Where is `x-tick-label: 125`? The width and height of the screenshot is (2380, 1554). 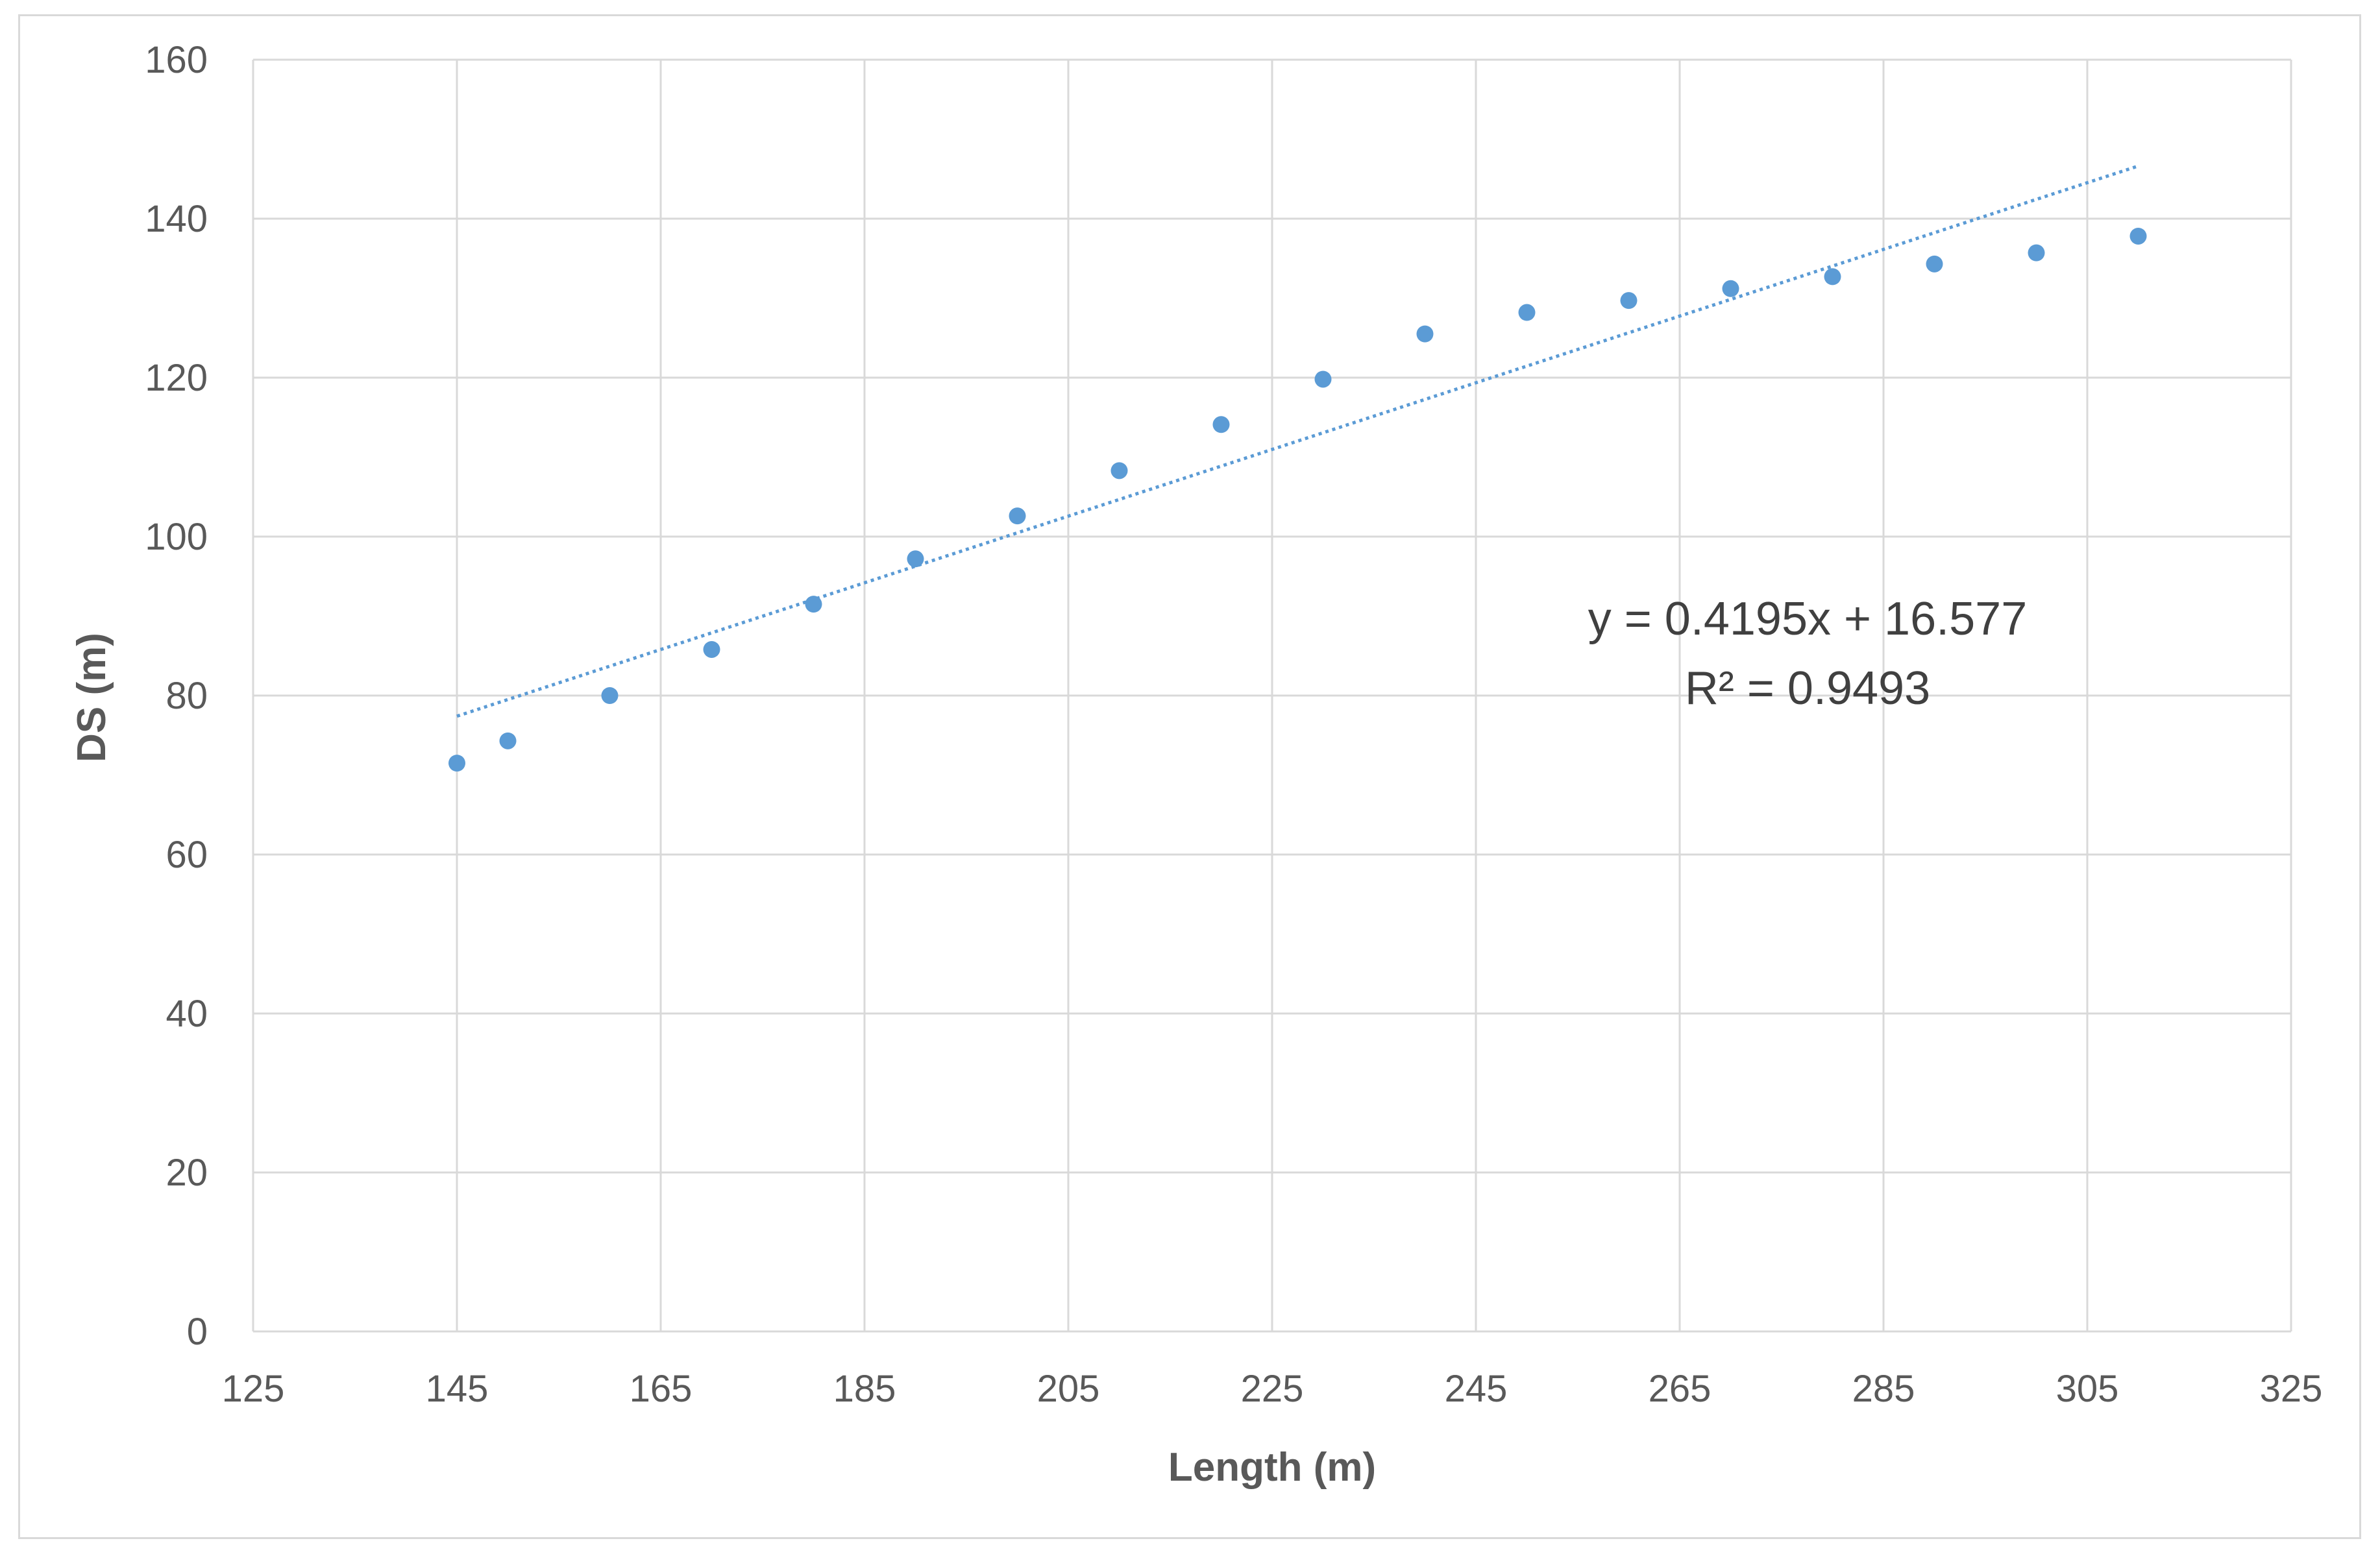 x-tick-label: 125 is located at coordinates (254, 1389).